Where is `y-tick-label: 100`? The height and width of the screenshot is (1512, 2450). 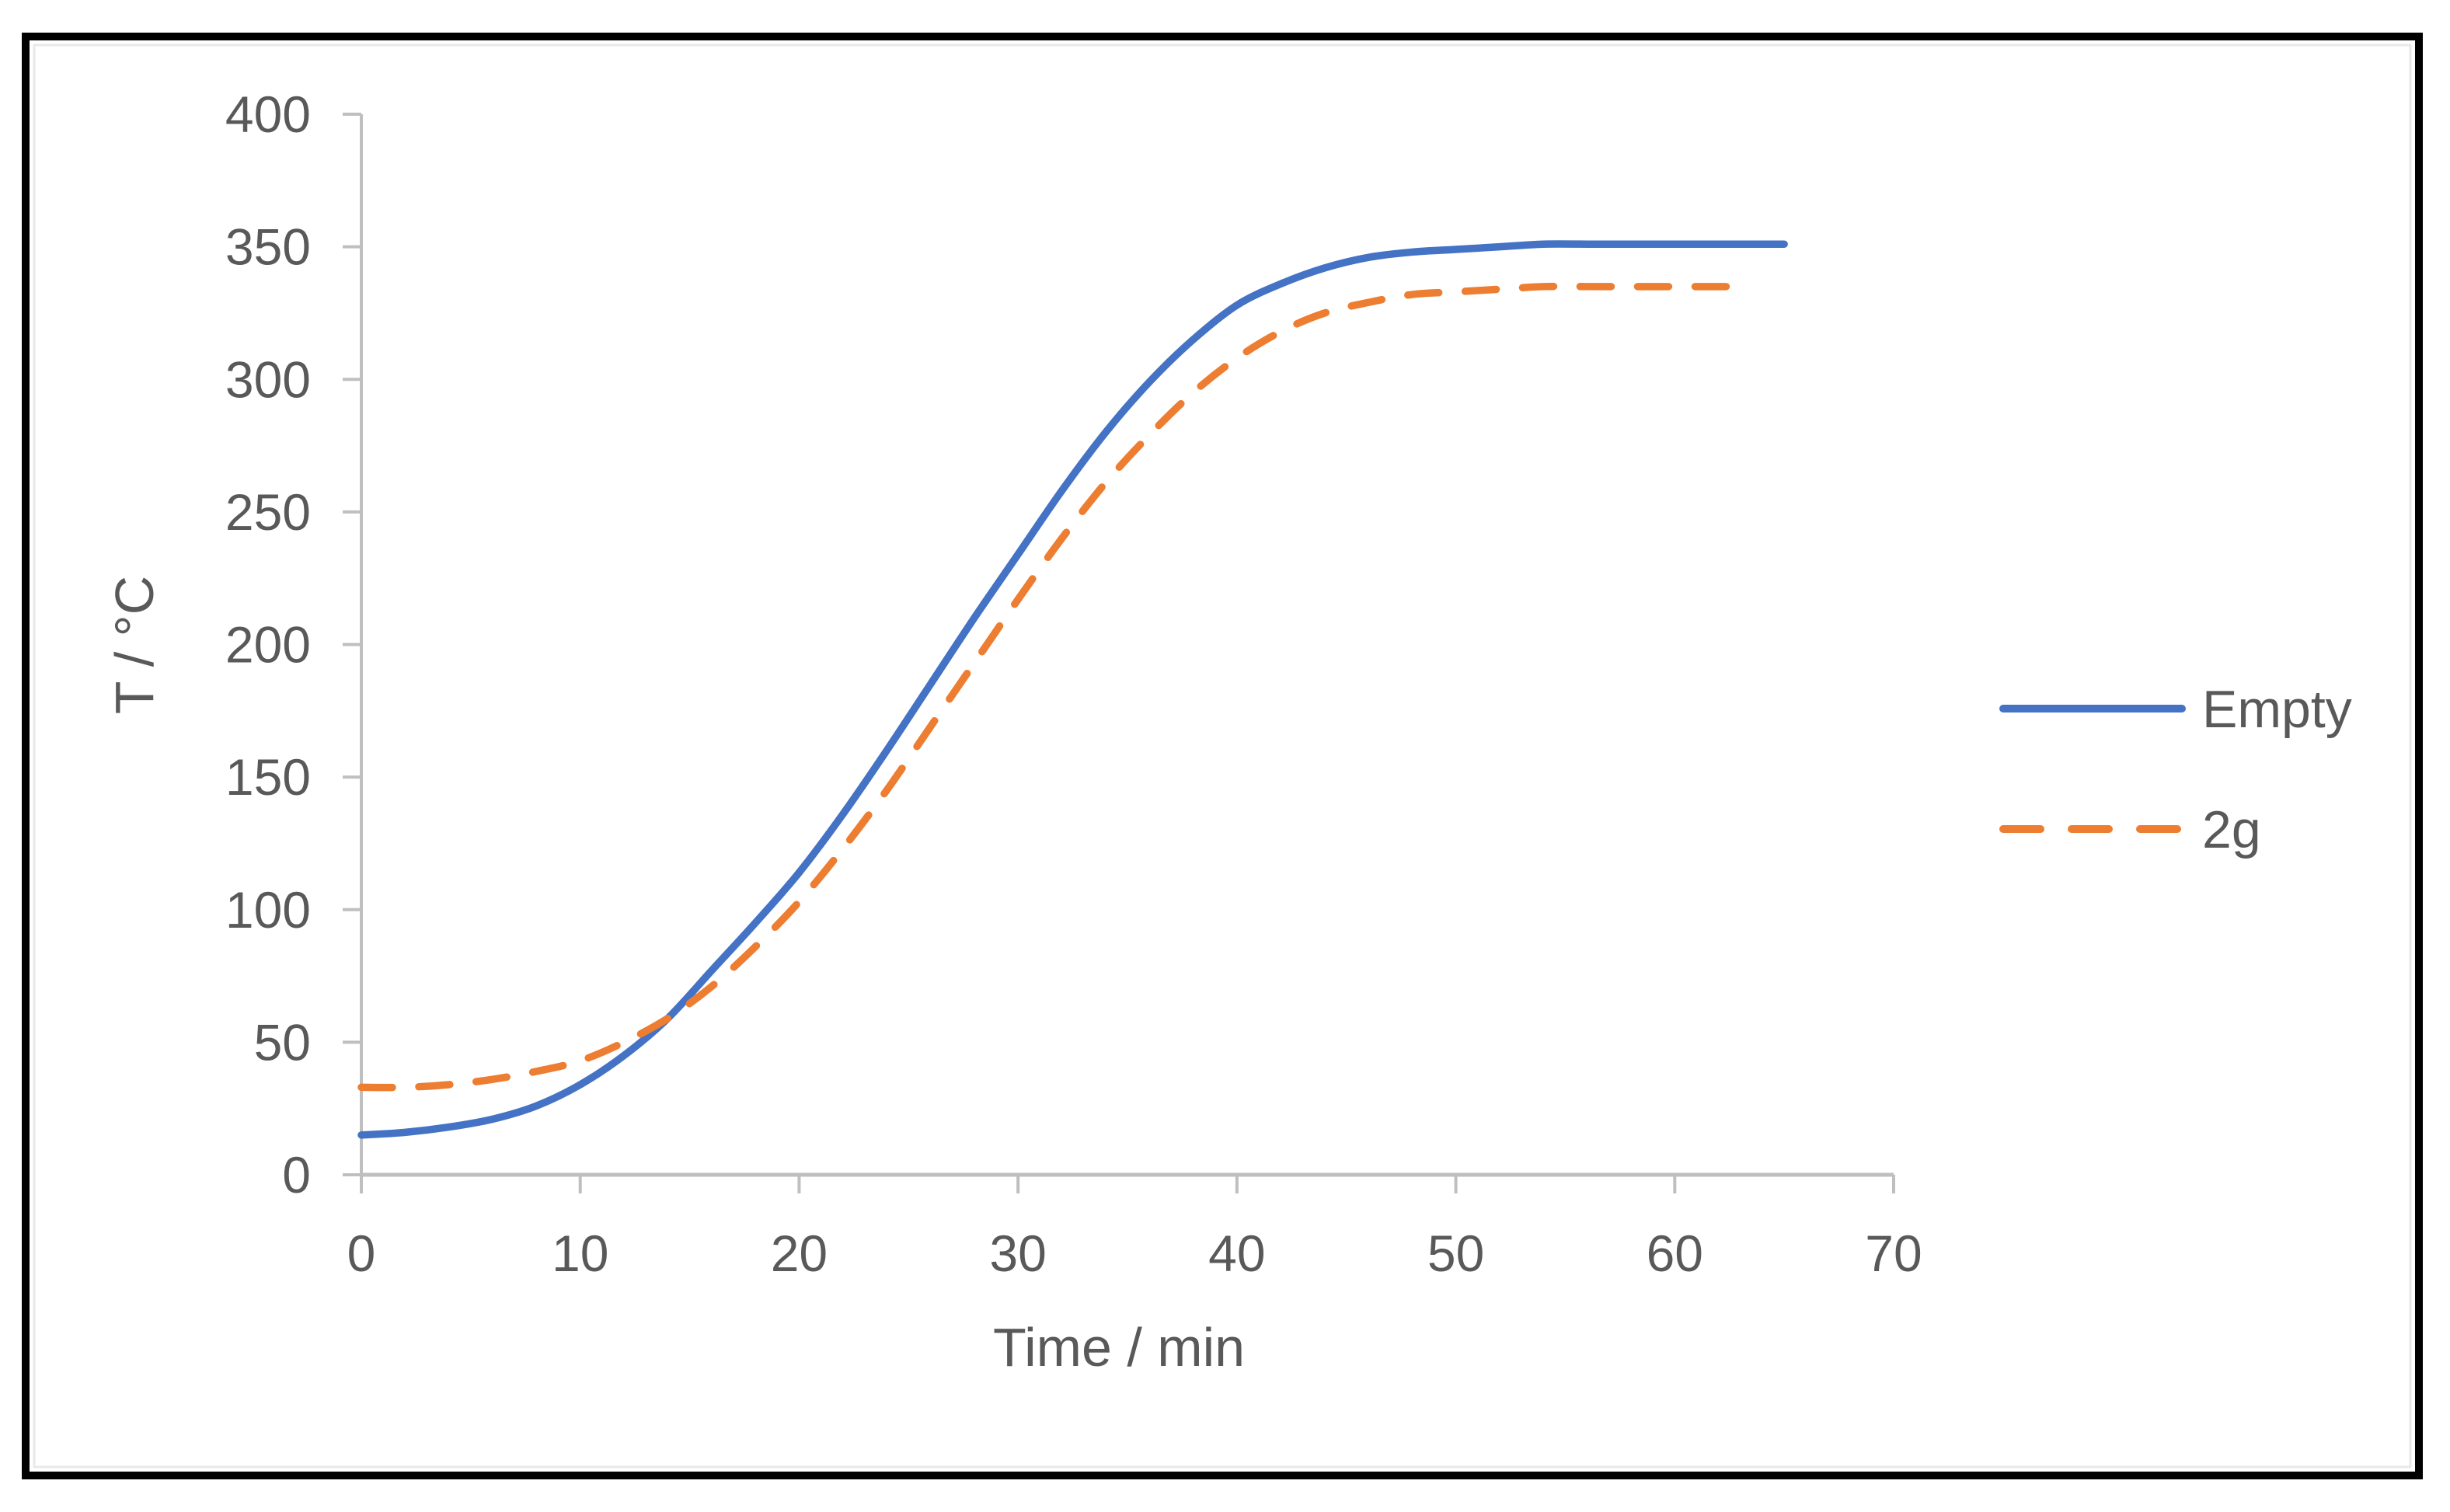
y-tick-label: 100 is located at coordinates (268, 910).